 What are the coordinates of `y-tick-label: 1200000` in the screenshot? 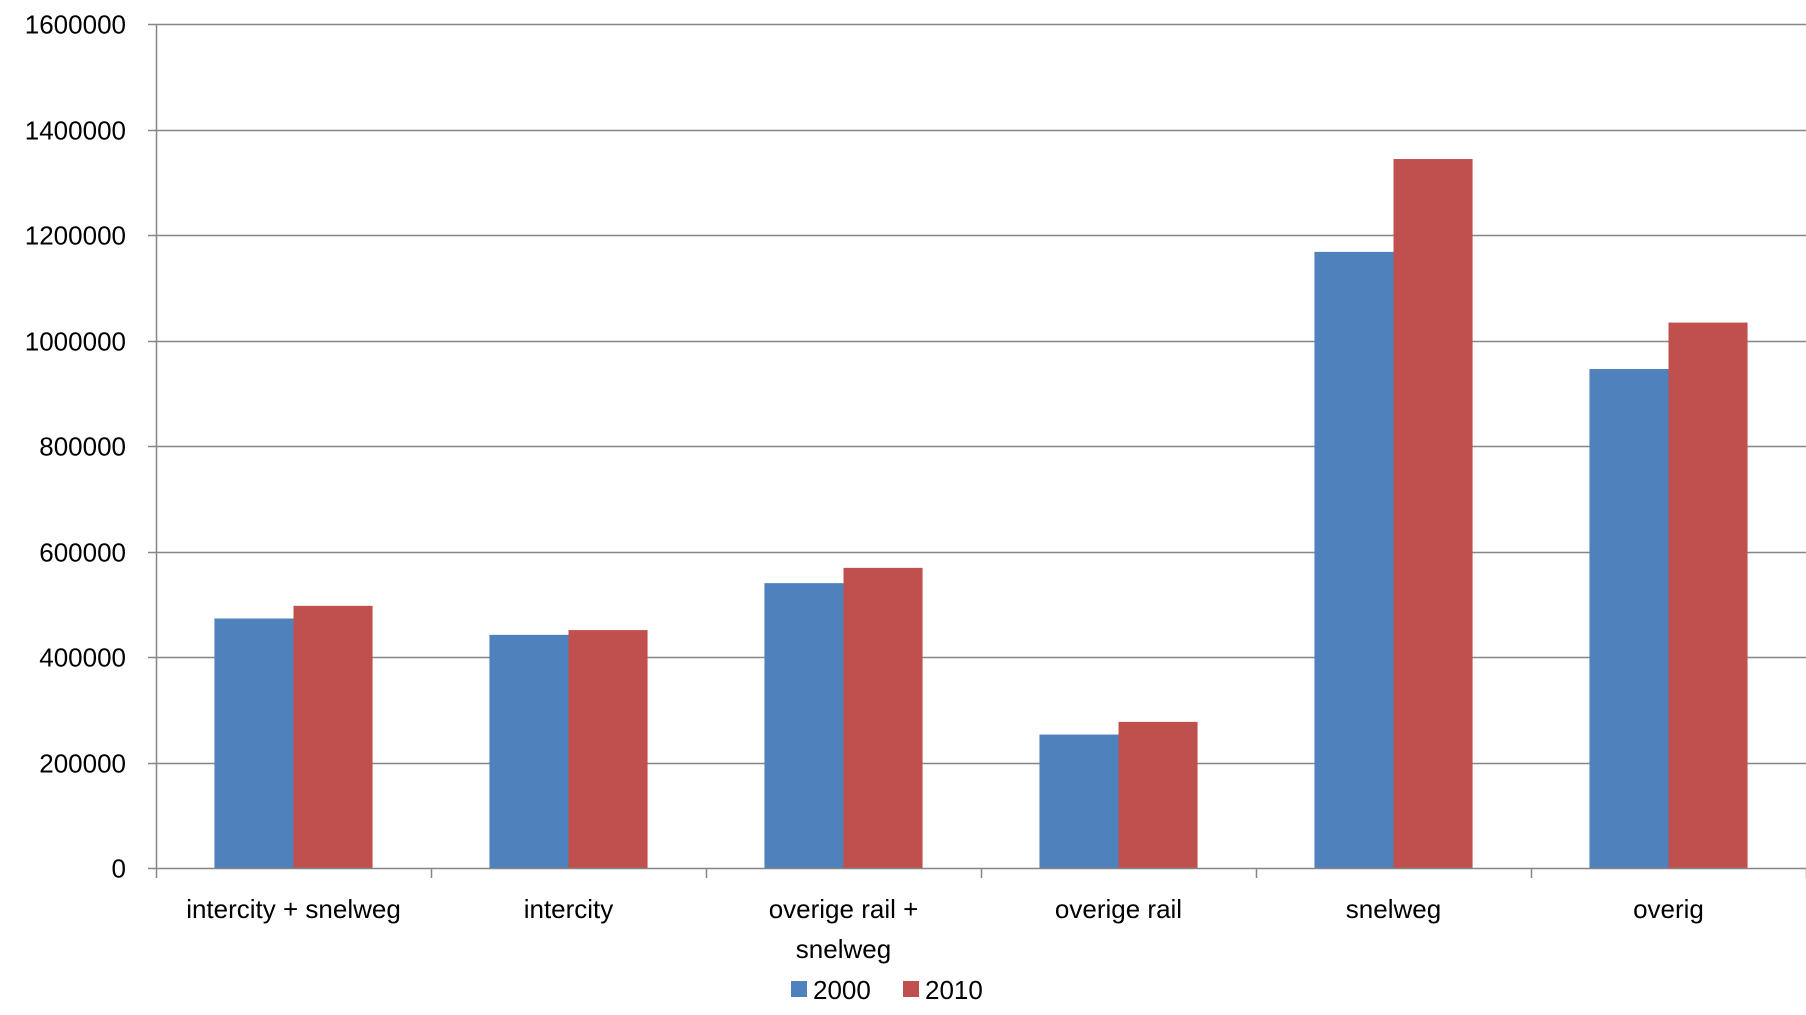 It's located at (75, 236).